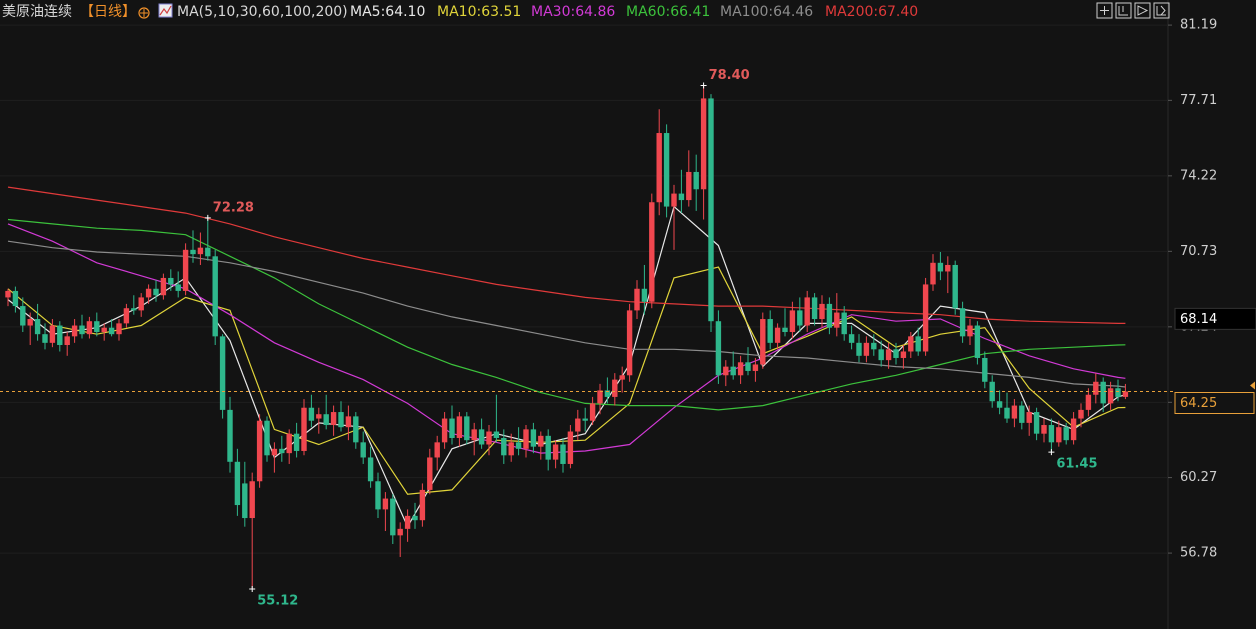 The width and height of the screenshot is (1256, 629). What do you see at coordinates (766, 12) in the screenshot?
I see `legend-entry: MA100:64.46` at bounding box center [766, 12].